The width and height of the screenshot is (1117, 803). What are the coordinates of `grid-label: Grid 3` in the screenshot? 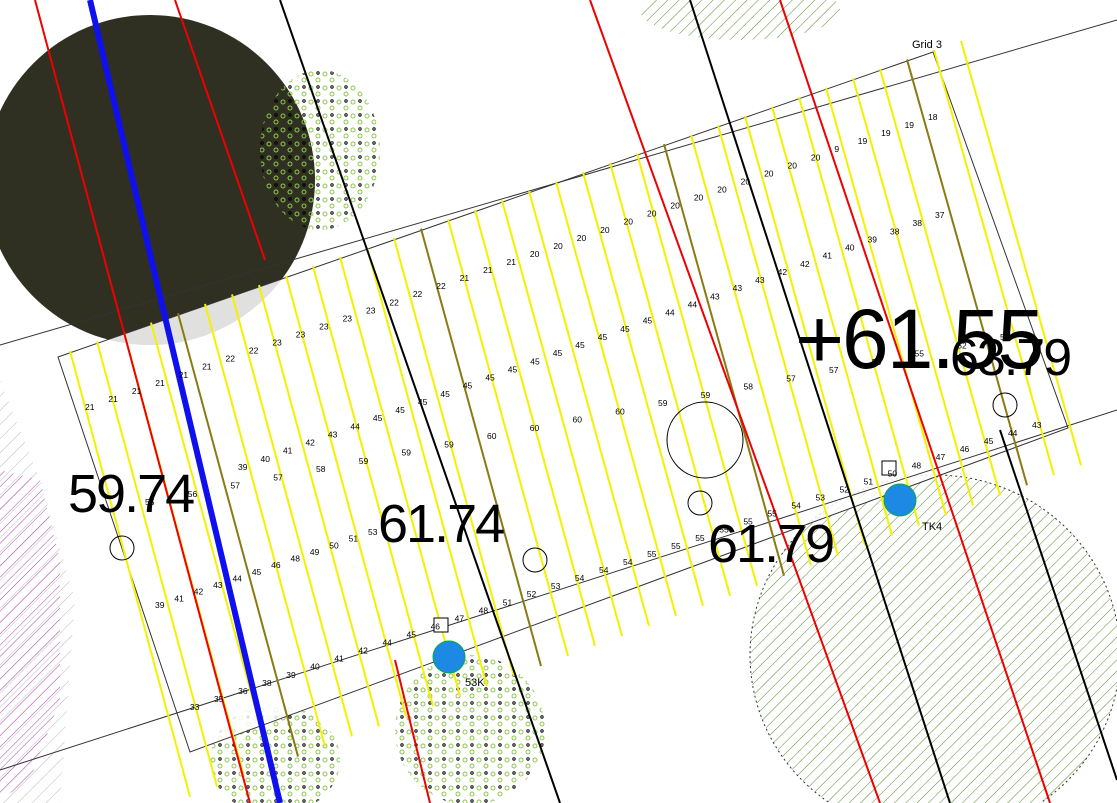 It's located at (927, 45).